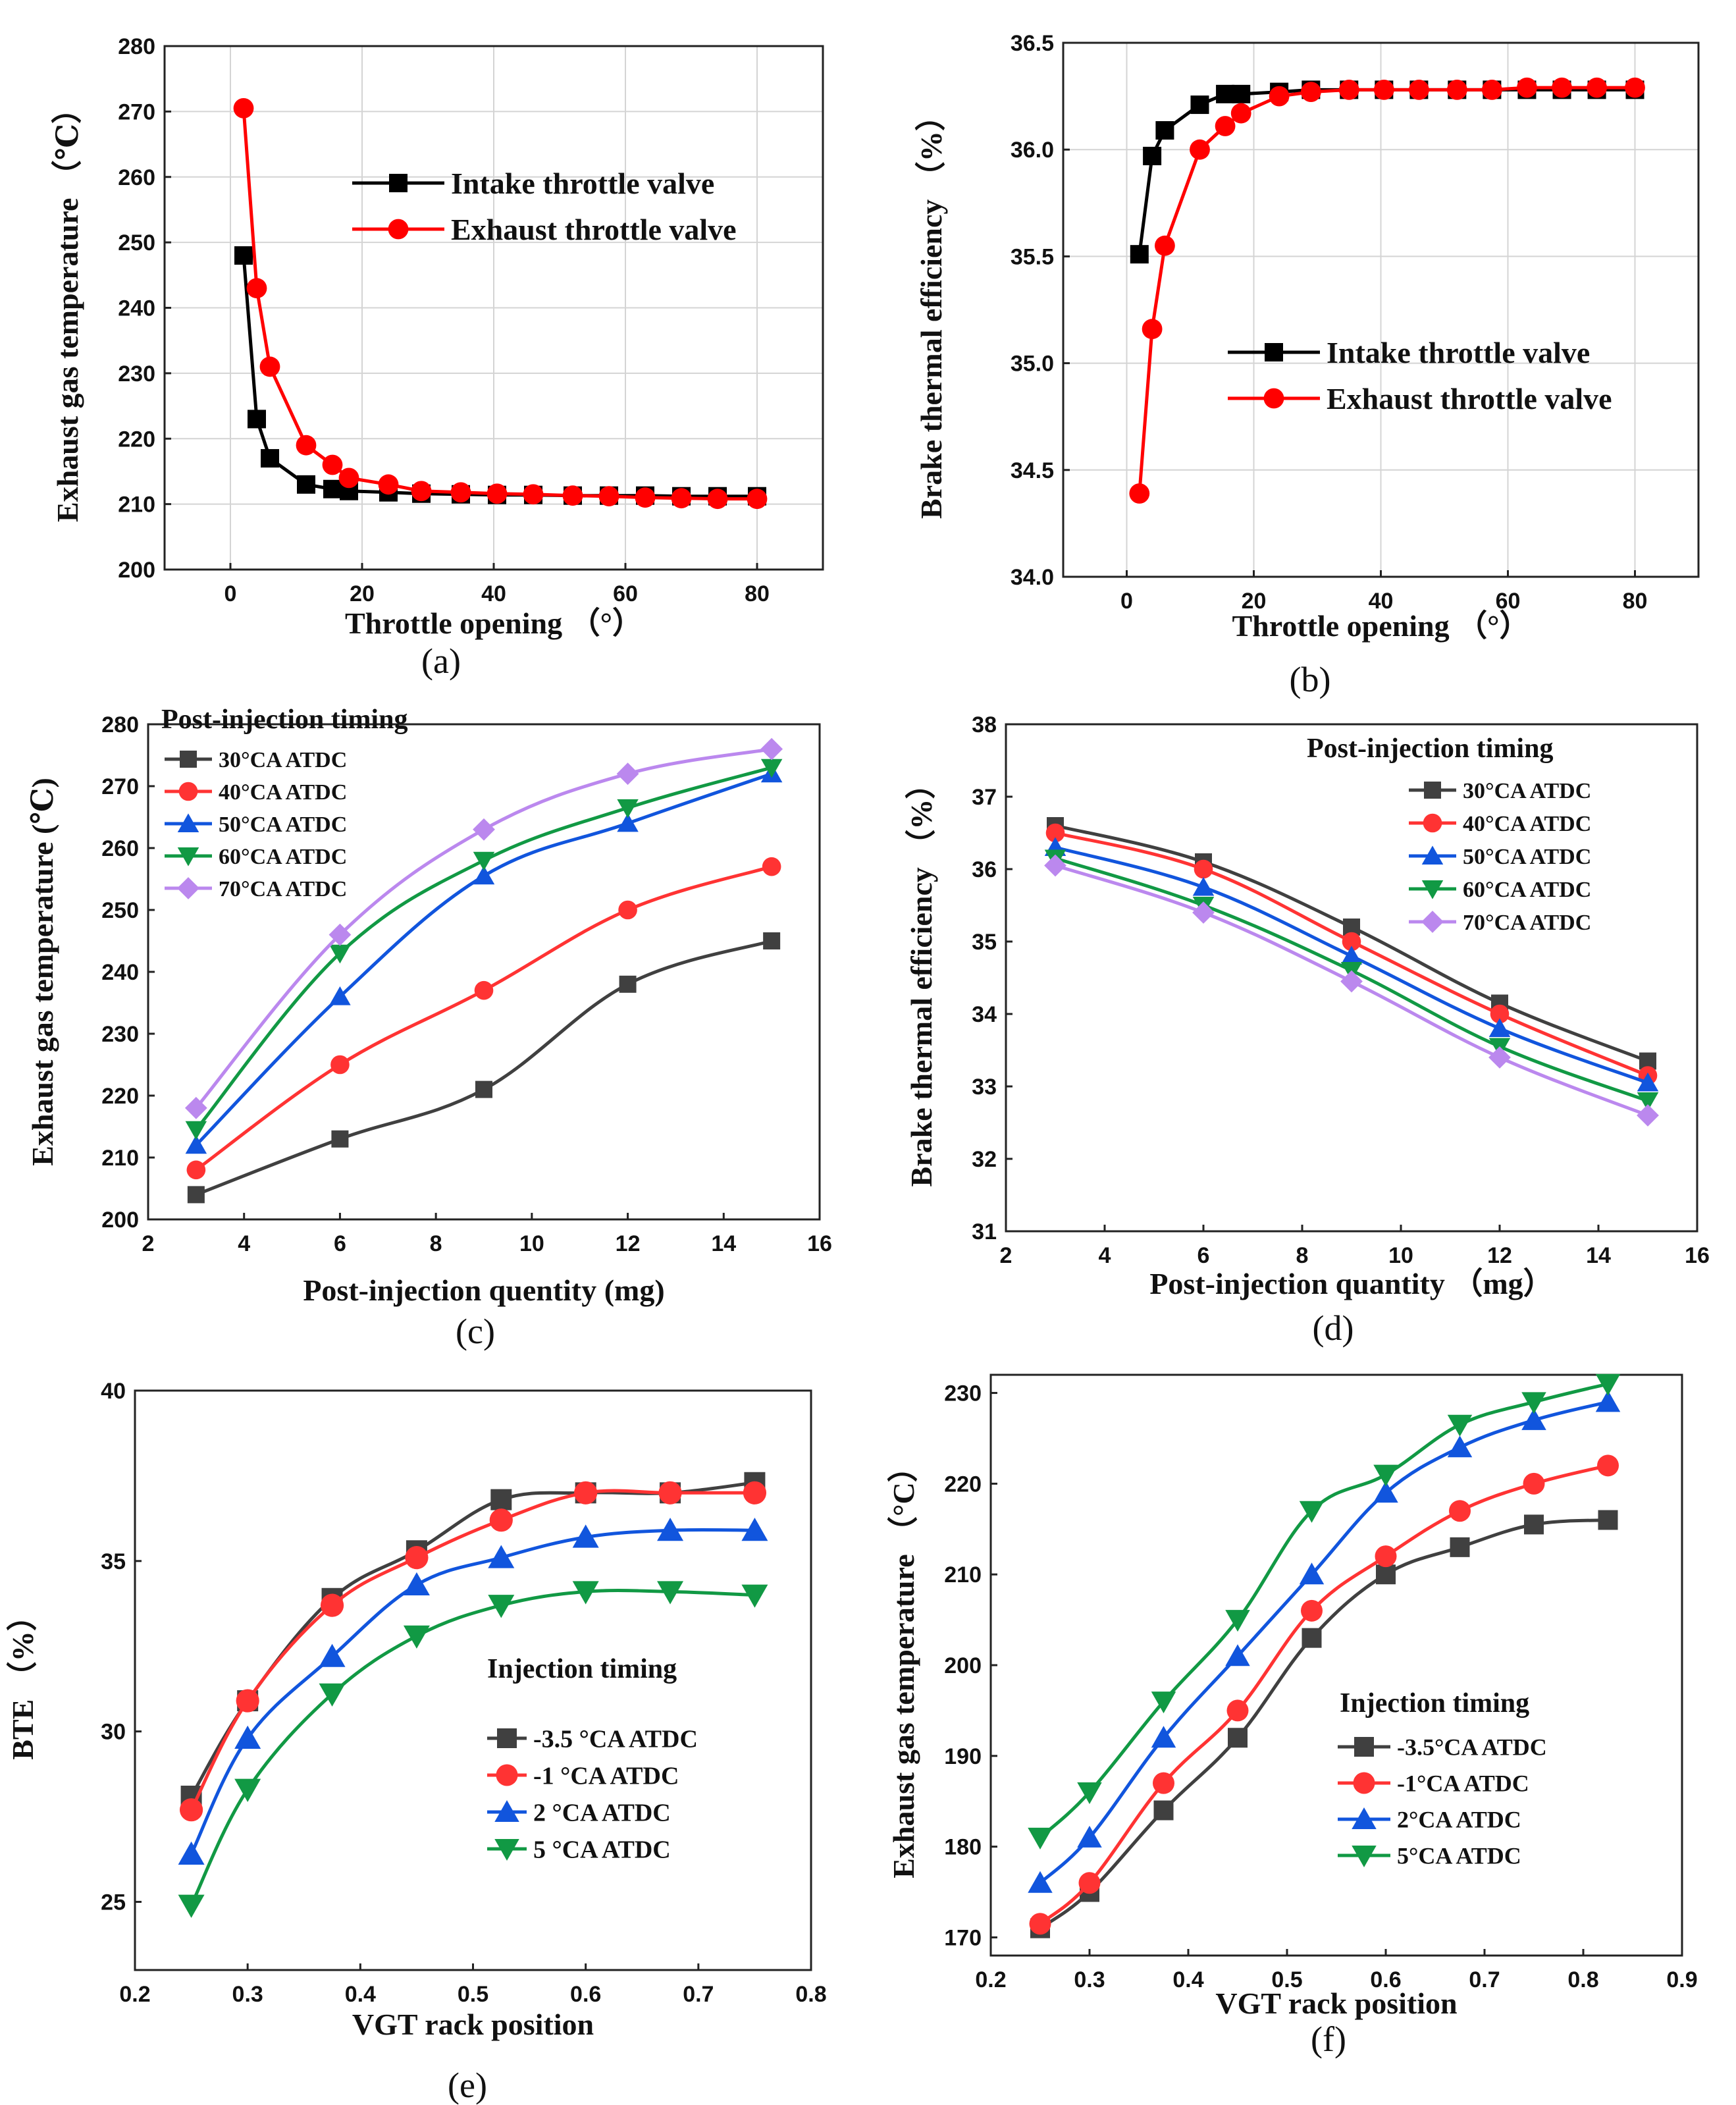 Image resolution: width=1736 pixels, height=2105 pixels. Describe the element at coordinates (467, 2085) in the screenshot. I see `panel-label-e: (e)` at that location.